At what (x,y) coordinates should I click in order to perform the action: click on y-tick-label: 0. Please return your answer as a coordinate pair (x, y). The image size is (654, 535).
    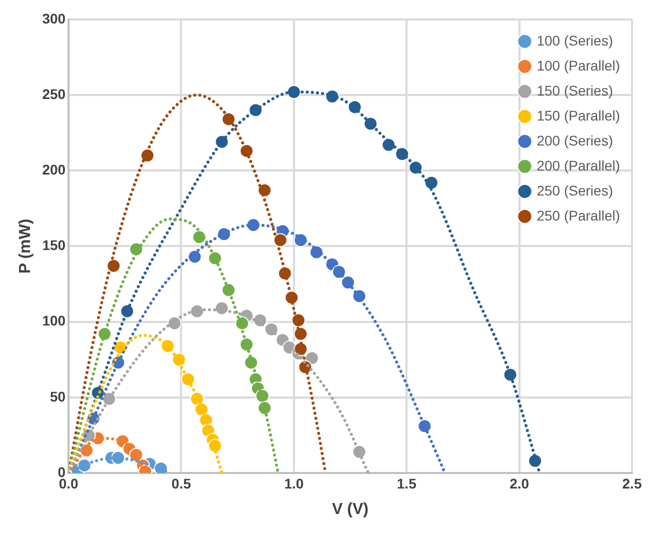
    Looking at the image, I should click on (62, 472).